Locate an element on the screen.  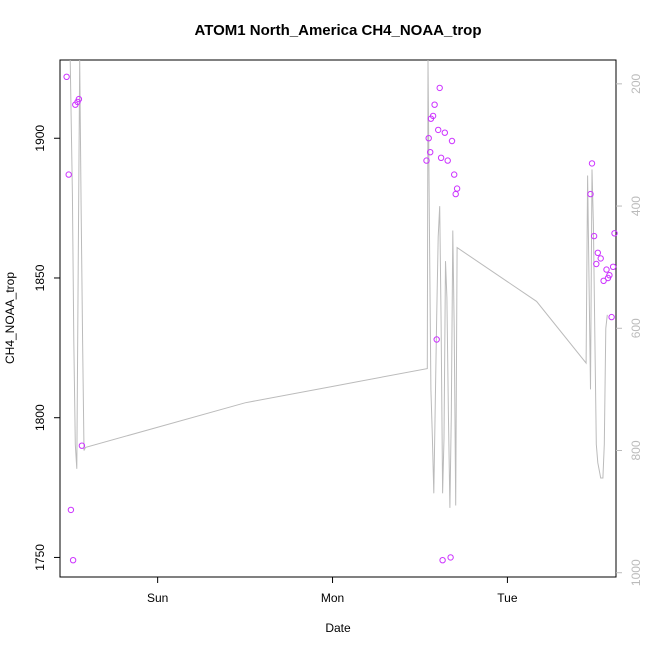
x-tick-label: Sun is located at coordinates (157, 598).